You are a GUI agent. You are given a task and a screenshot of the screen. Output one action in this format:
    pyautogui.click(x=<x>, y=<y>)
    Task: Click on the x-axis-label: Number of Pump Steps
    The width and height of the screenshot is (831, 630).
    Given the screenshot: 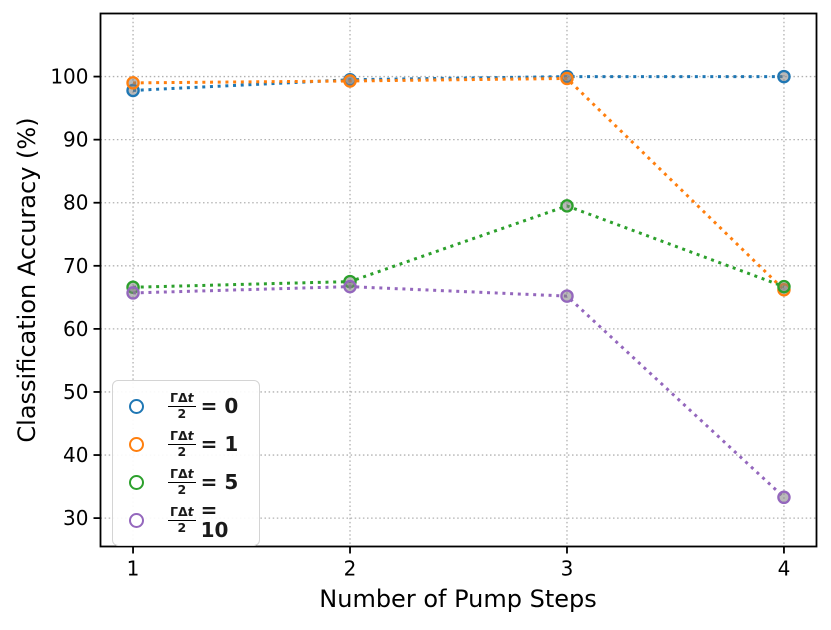 What is the action you would take?
    pyautogui.click(x=458, y=599)
    